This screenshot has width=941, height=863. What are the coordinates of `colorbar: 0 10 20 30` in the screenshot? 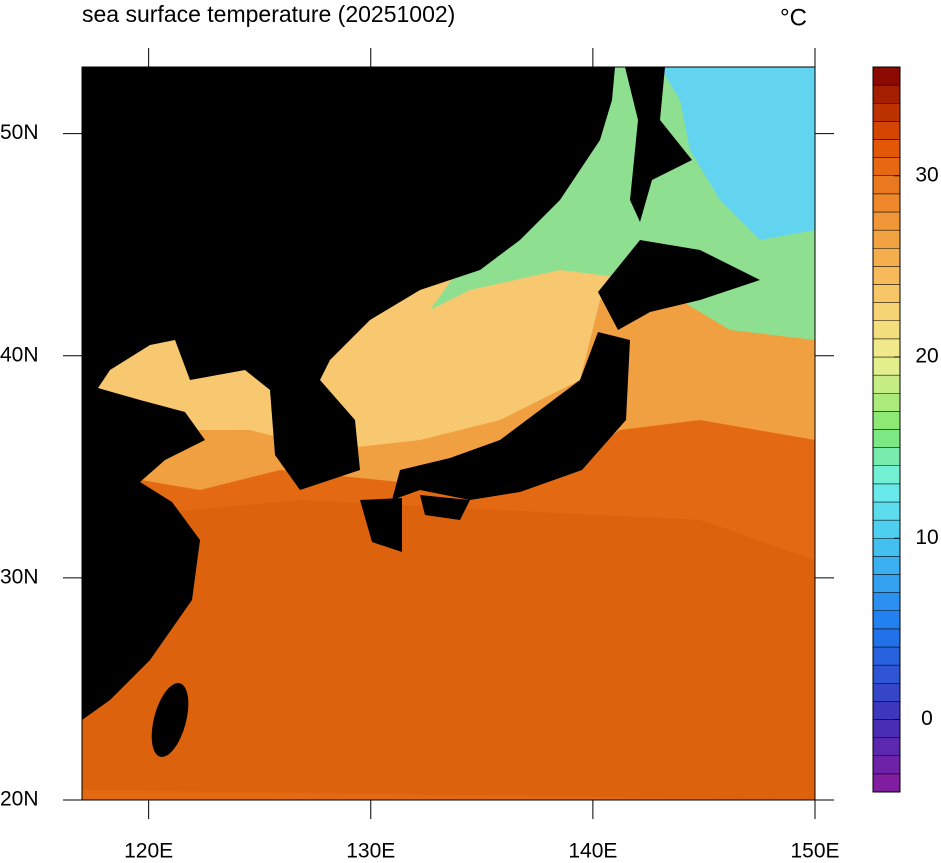 It's located at (905, 429).